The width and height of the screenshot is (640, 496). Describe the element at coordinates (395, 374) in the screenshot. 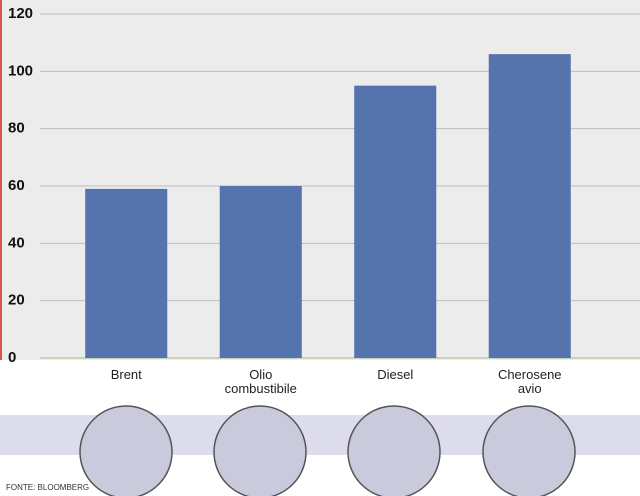

I see `x-tick-label: Diesel` at that location.